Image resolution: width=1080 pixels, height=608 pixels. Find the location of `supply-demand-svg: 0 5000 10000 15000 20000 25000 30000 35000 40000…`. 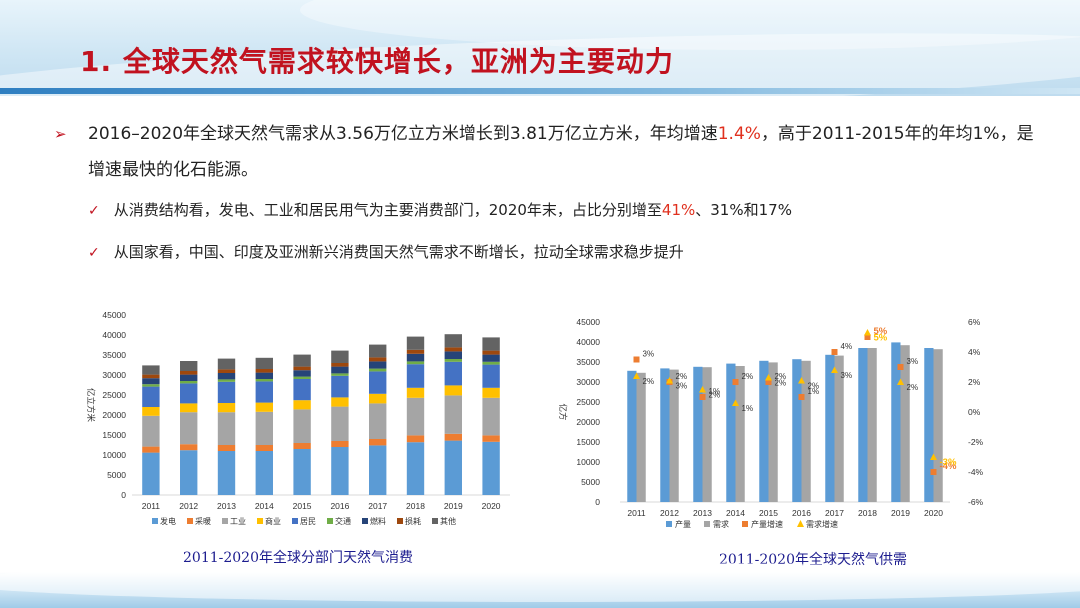

supply-demand-svg: 0 5000 10000 15000 20000 25000 30000 35000 40000… is located at coordinates (770, 423).